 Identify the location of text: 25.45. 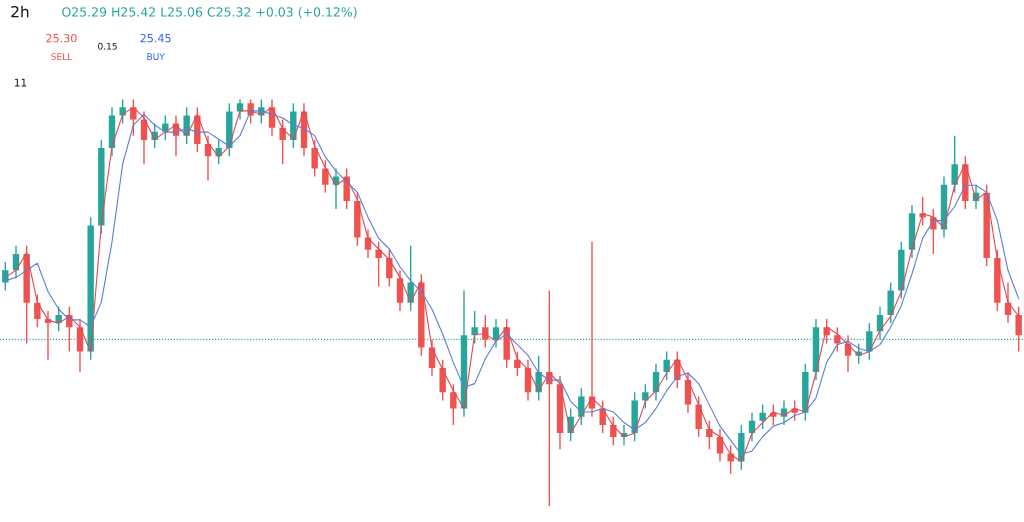
(155, 38).